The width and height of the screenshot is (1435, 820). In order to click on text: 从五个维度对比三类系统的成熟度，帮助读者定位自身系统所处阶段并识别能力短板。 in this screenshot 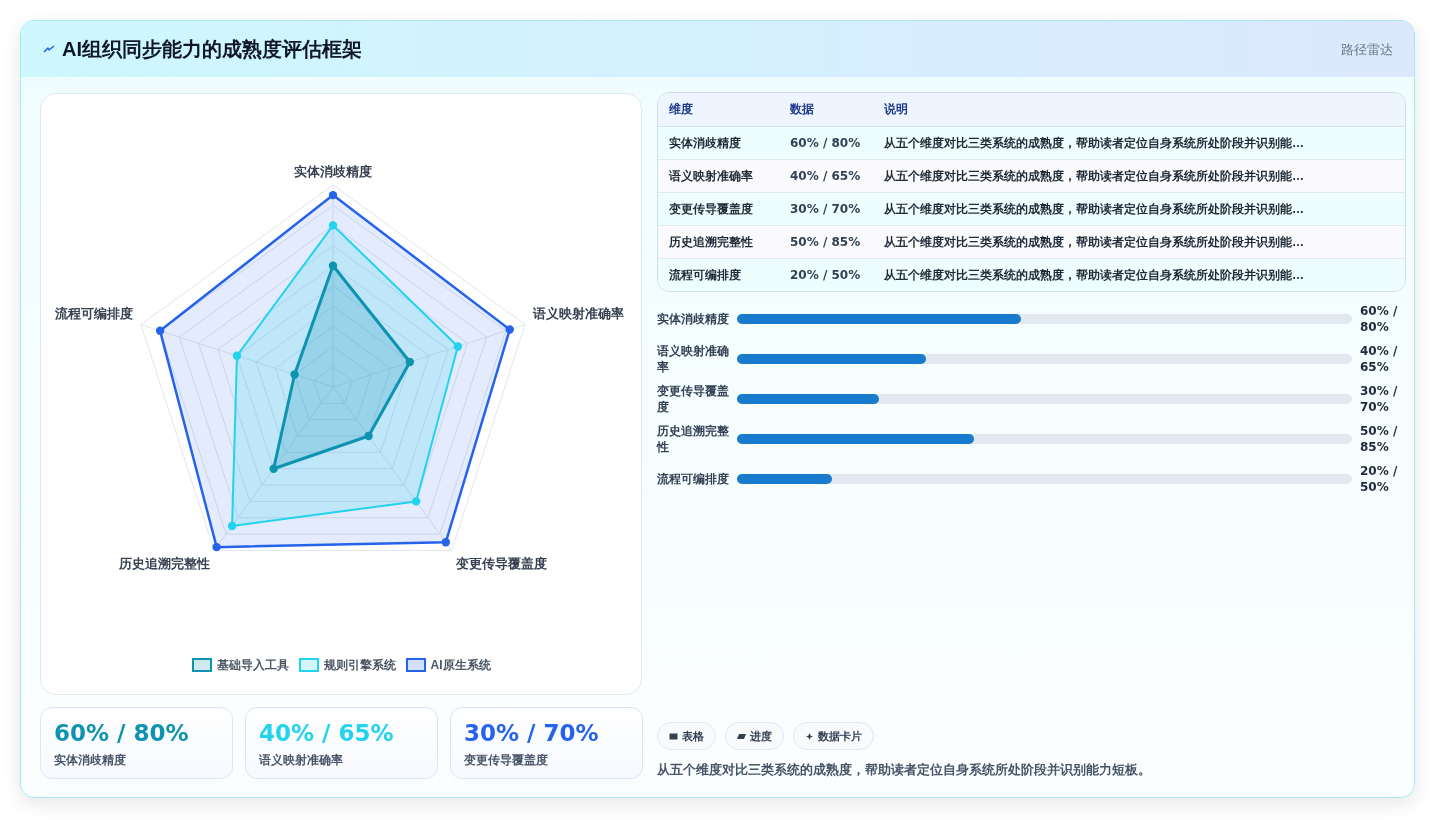, I will do `click(904, 770)`.